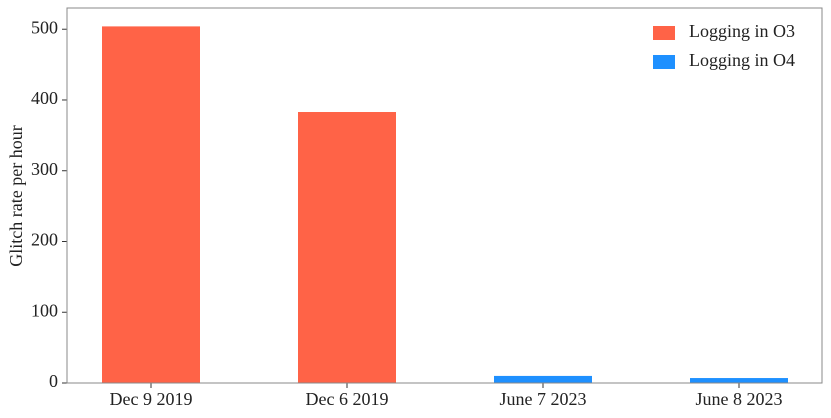 This screenshot has width=831, height=418. What do you see at coordinates (742, 31) in the screenshot?
I see `legend-label: Logging in O3` at bounding box center [742, 31].